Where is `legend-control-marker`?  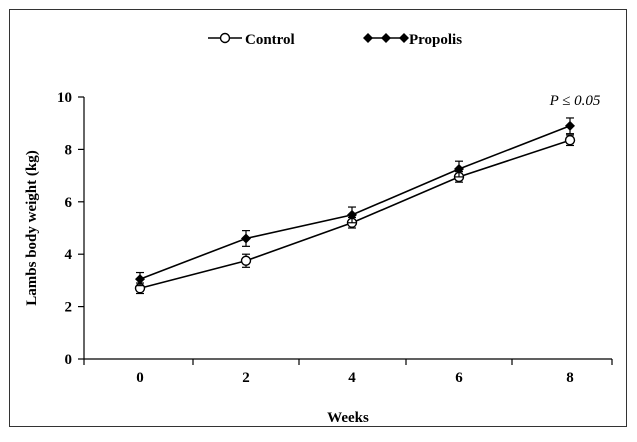 legend-control-marker is located at coordinates (225, 38).